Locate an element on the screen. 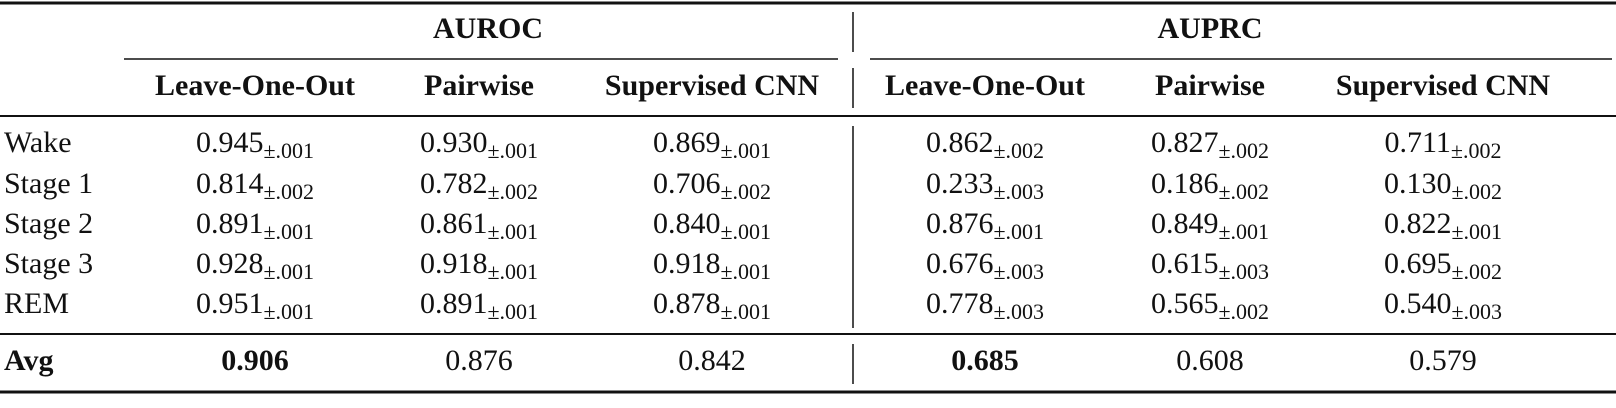 This screenshot has width=1616, height=408. cell: 0.876±.001 is located at coordinates (985, 225).